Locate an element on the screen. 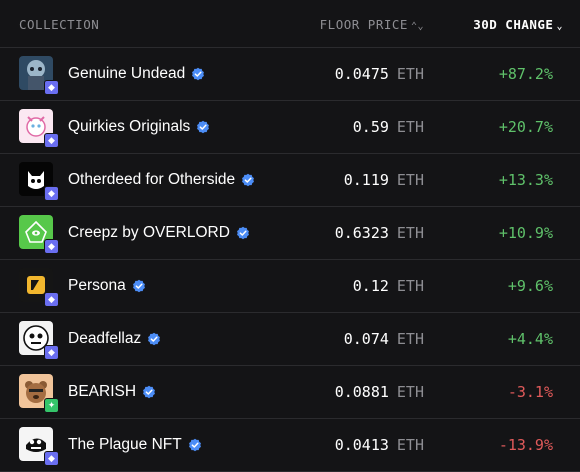 This screenshot has width=580, height=472. floor-price-value: 0.074 is located at coordinates (366, 339).